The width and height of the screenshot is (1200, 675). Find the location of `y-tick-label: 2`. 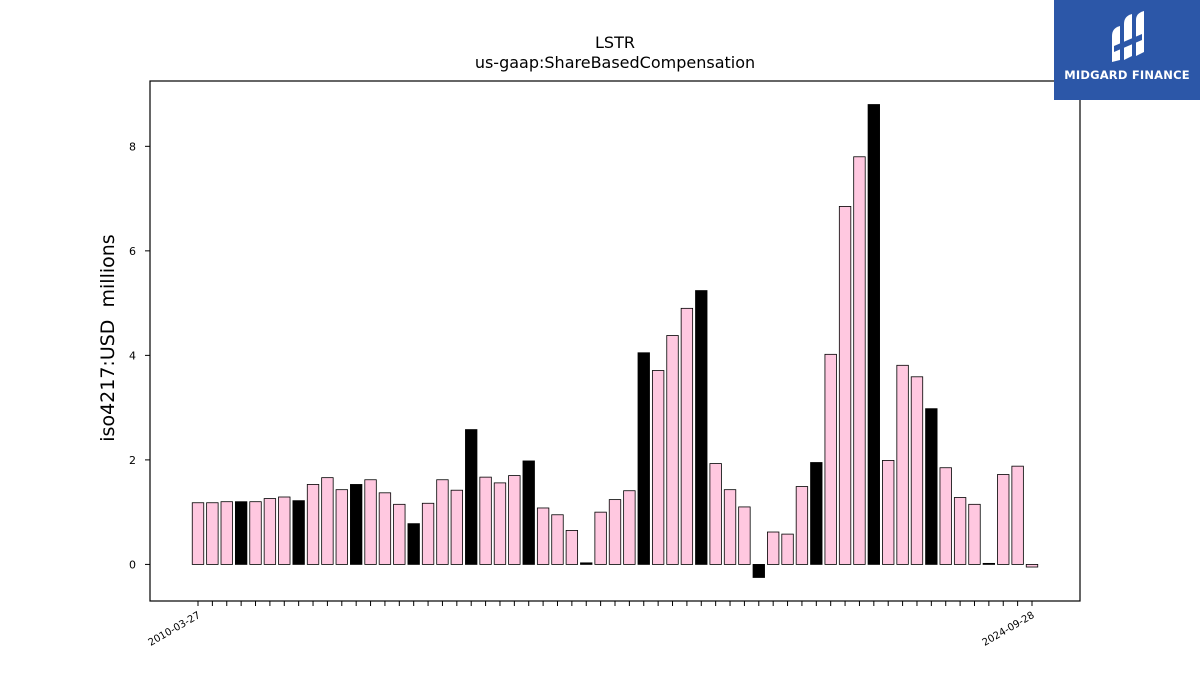

y-tick-label: 2 is located at coordinates (132, 460).